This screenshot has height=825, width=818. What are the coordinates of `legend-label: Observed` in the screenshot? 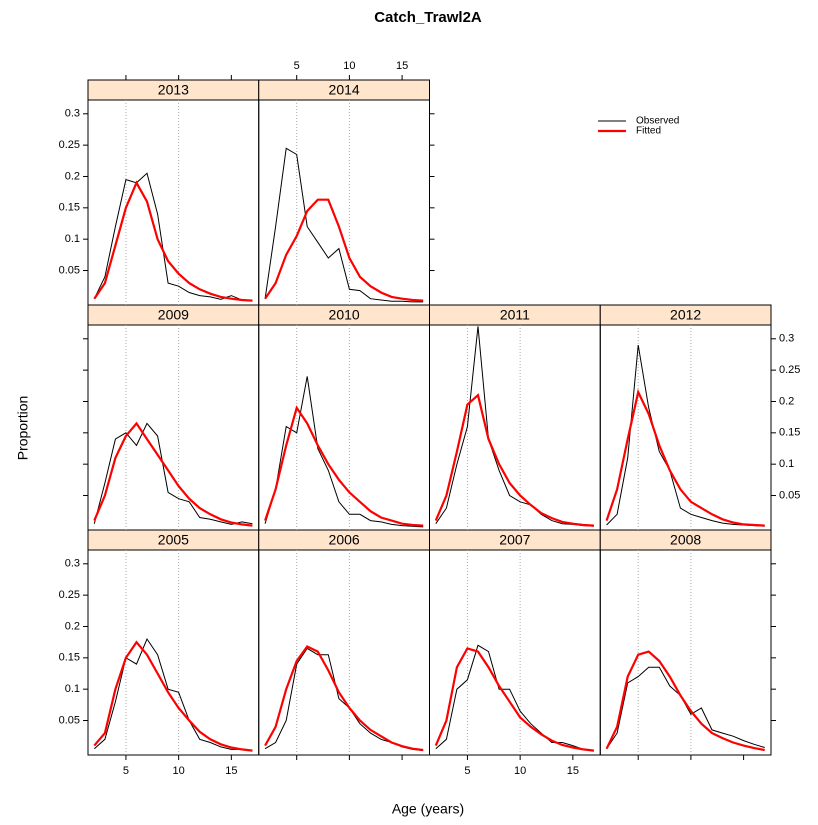 It's located at (657, 121).